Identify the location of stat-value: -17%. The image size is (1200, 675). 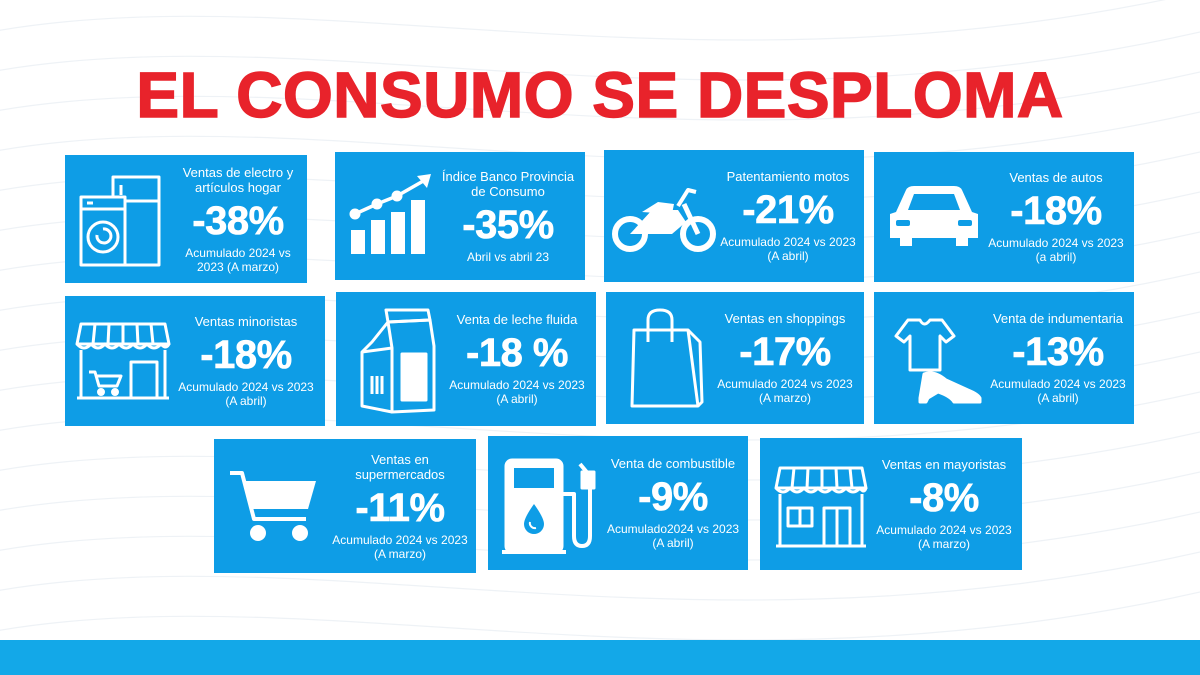
(785, 352).